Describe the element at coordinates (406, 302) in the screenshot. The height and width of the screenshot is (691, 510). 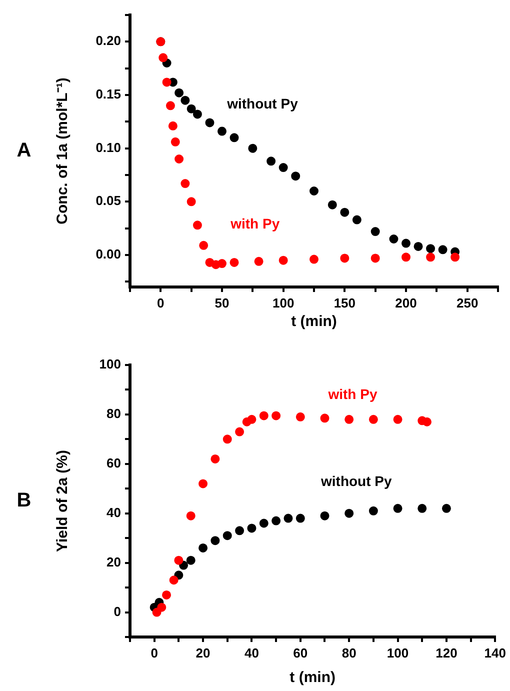
I see `x-tick-label: 200` at that location.